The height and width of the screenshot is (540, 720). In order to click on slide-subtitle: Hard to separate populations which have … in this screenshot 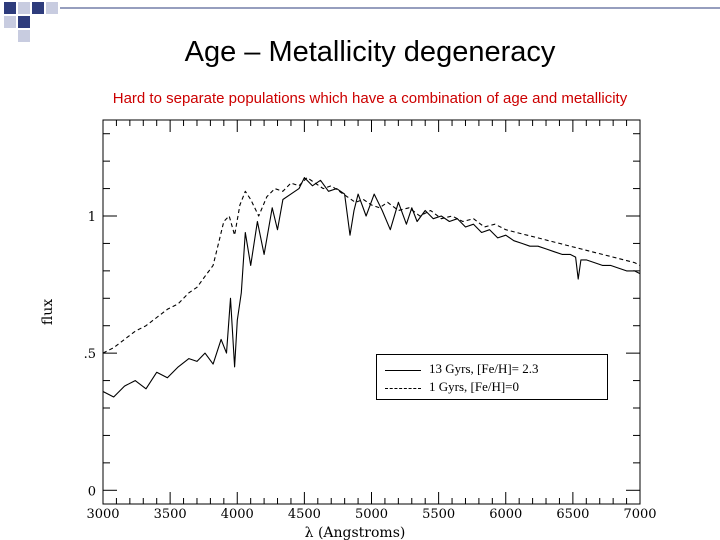, I will do `click(370, 98)`.